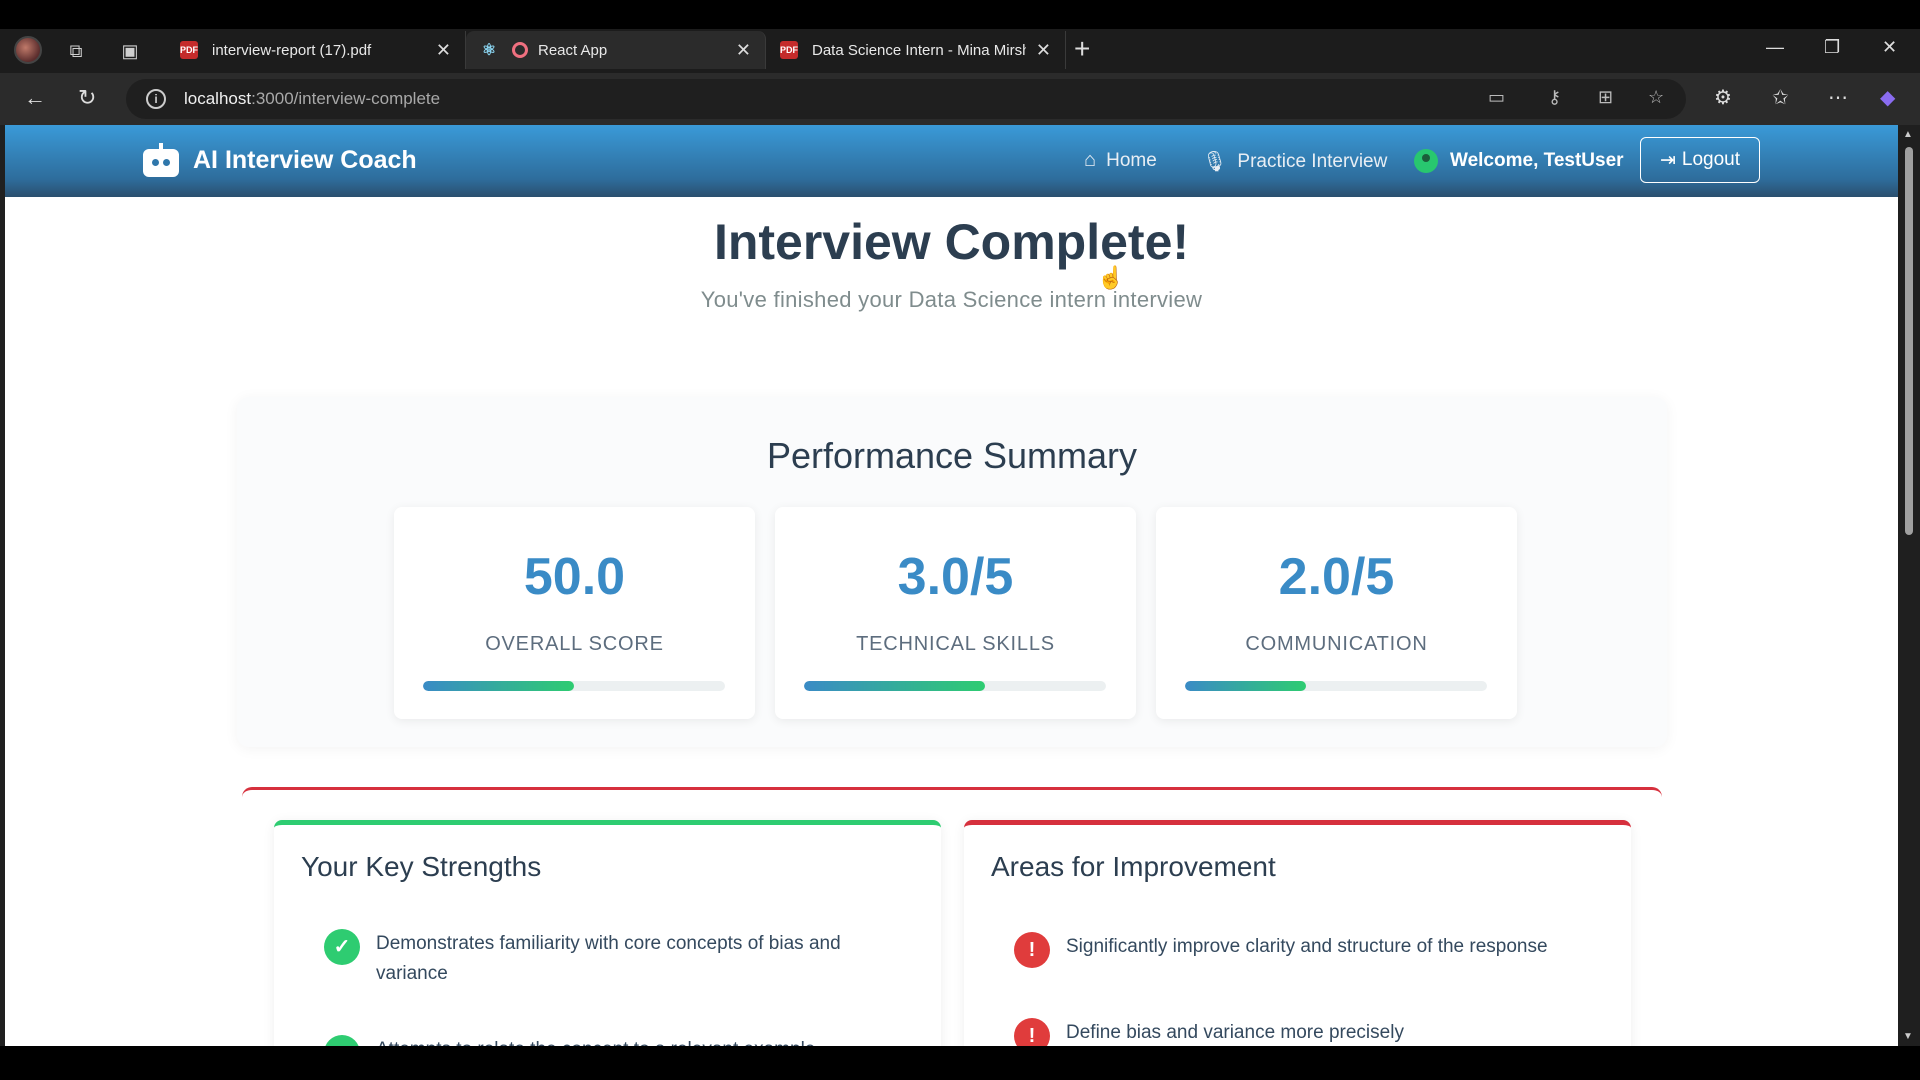  I want to click on score-value: 3.0/5, so click(955, 577).